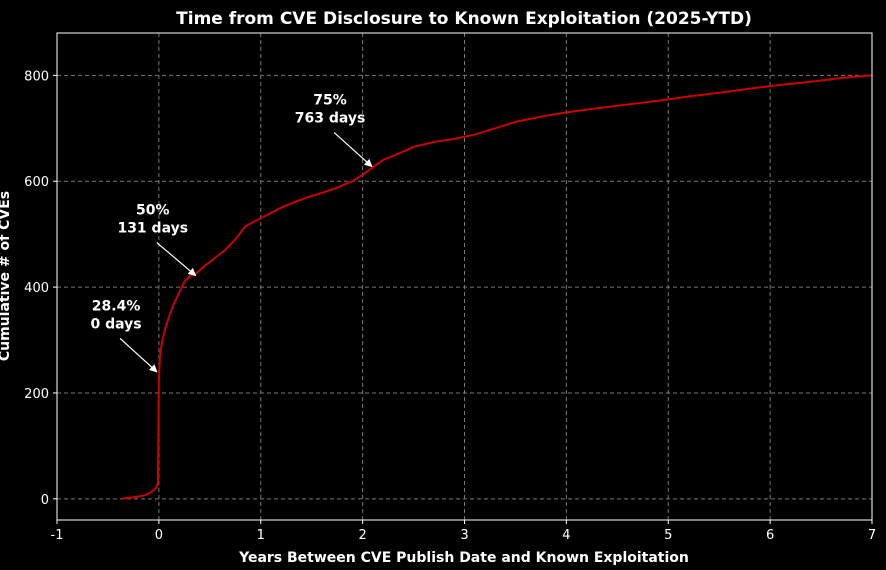 This screenshot has height=570, width=886. What do you see at coordinates (668, 535) in the screenshot?
I see `x-tick-label: 5` at bounding box center [668, 535].